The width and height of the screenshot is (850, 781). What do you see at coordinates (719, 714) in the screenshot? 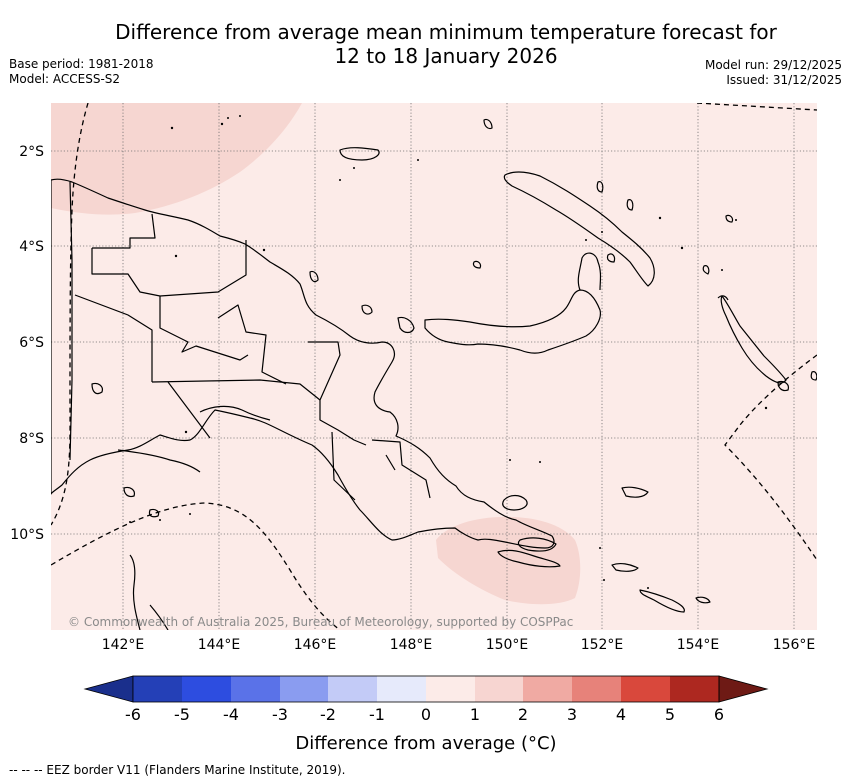
I see `colorbar-label: 6` at bounding box center [719, 714].